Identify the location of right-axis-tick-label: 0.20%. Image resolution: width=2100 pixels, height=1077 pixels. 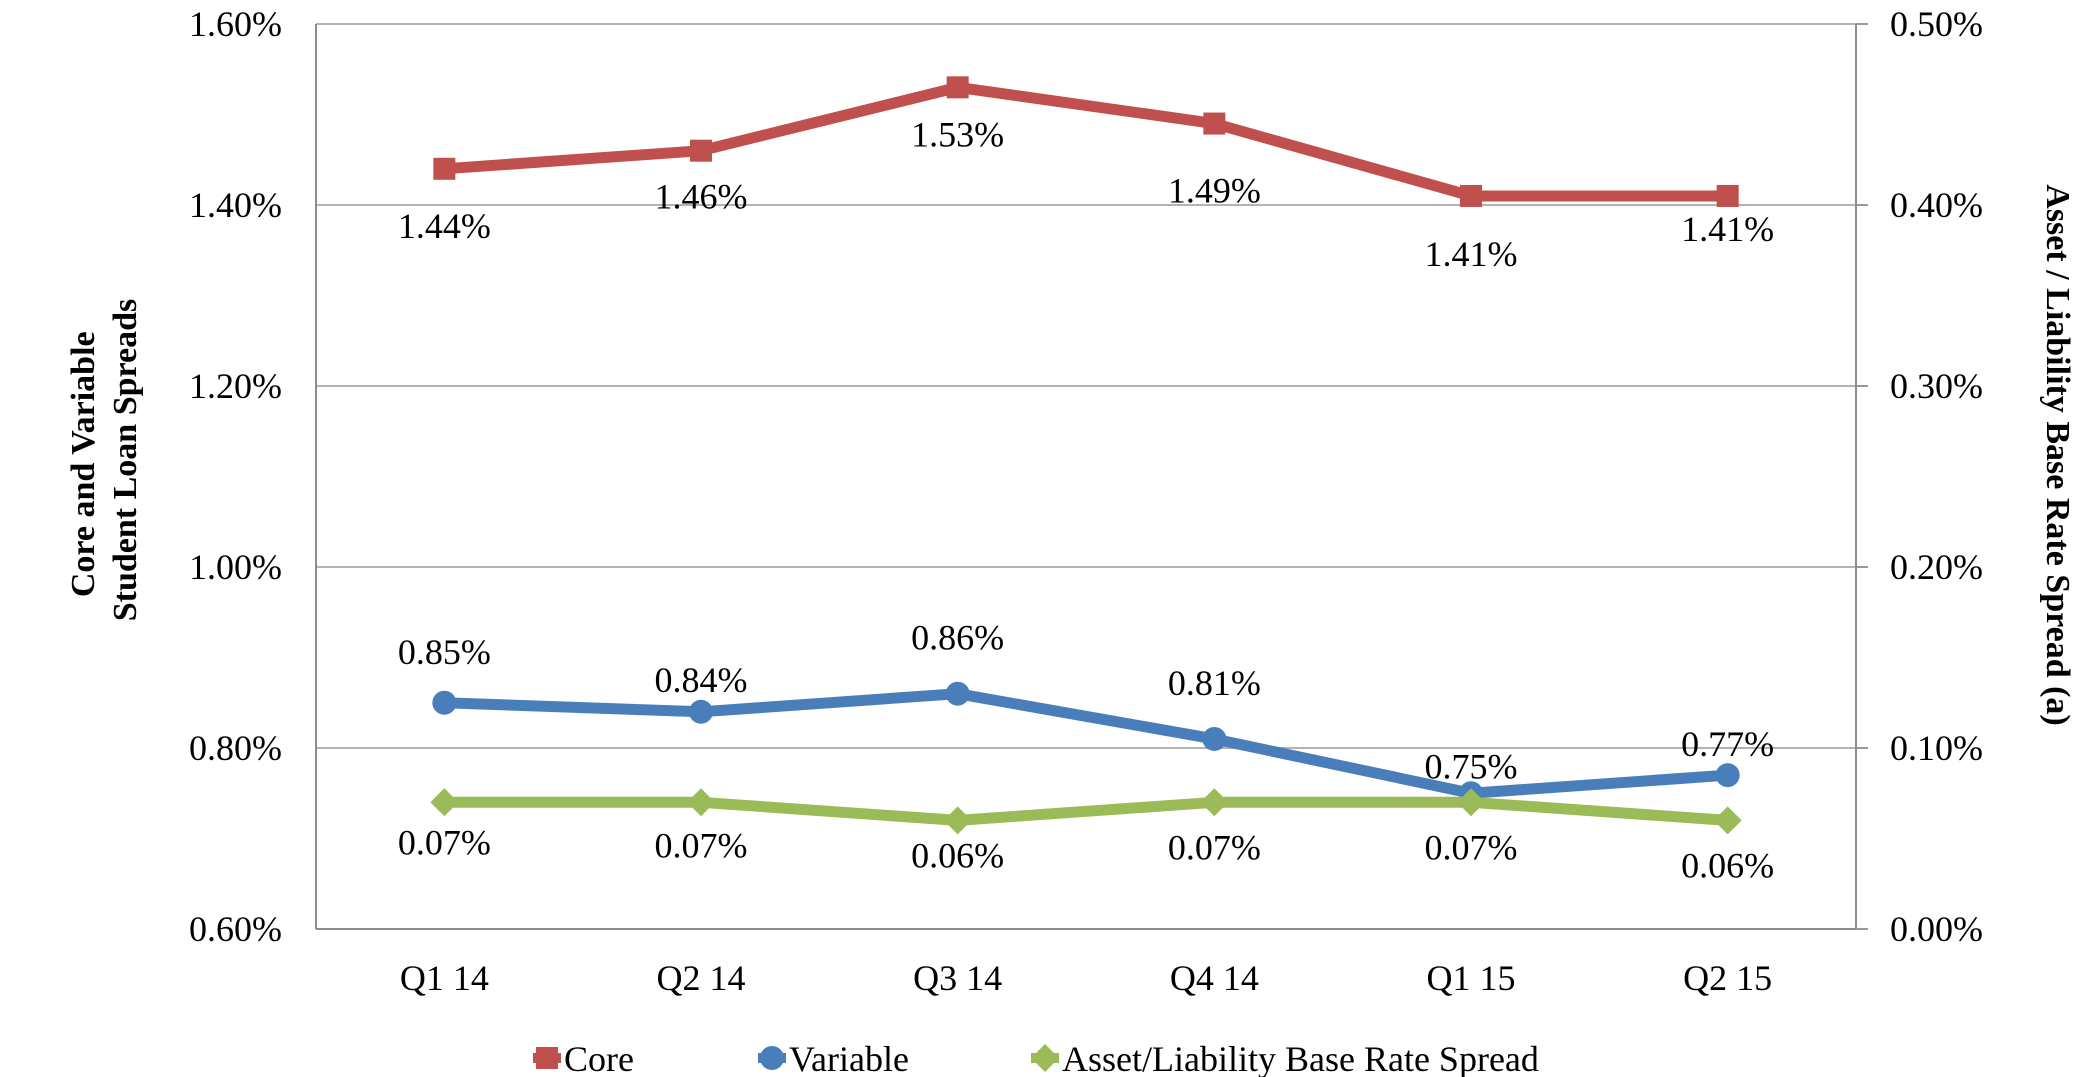
(1936, 567).